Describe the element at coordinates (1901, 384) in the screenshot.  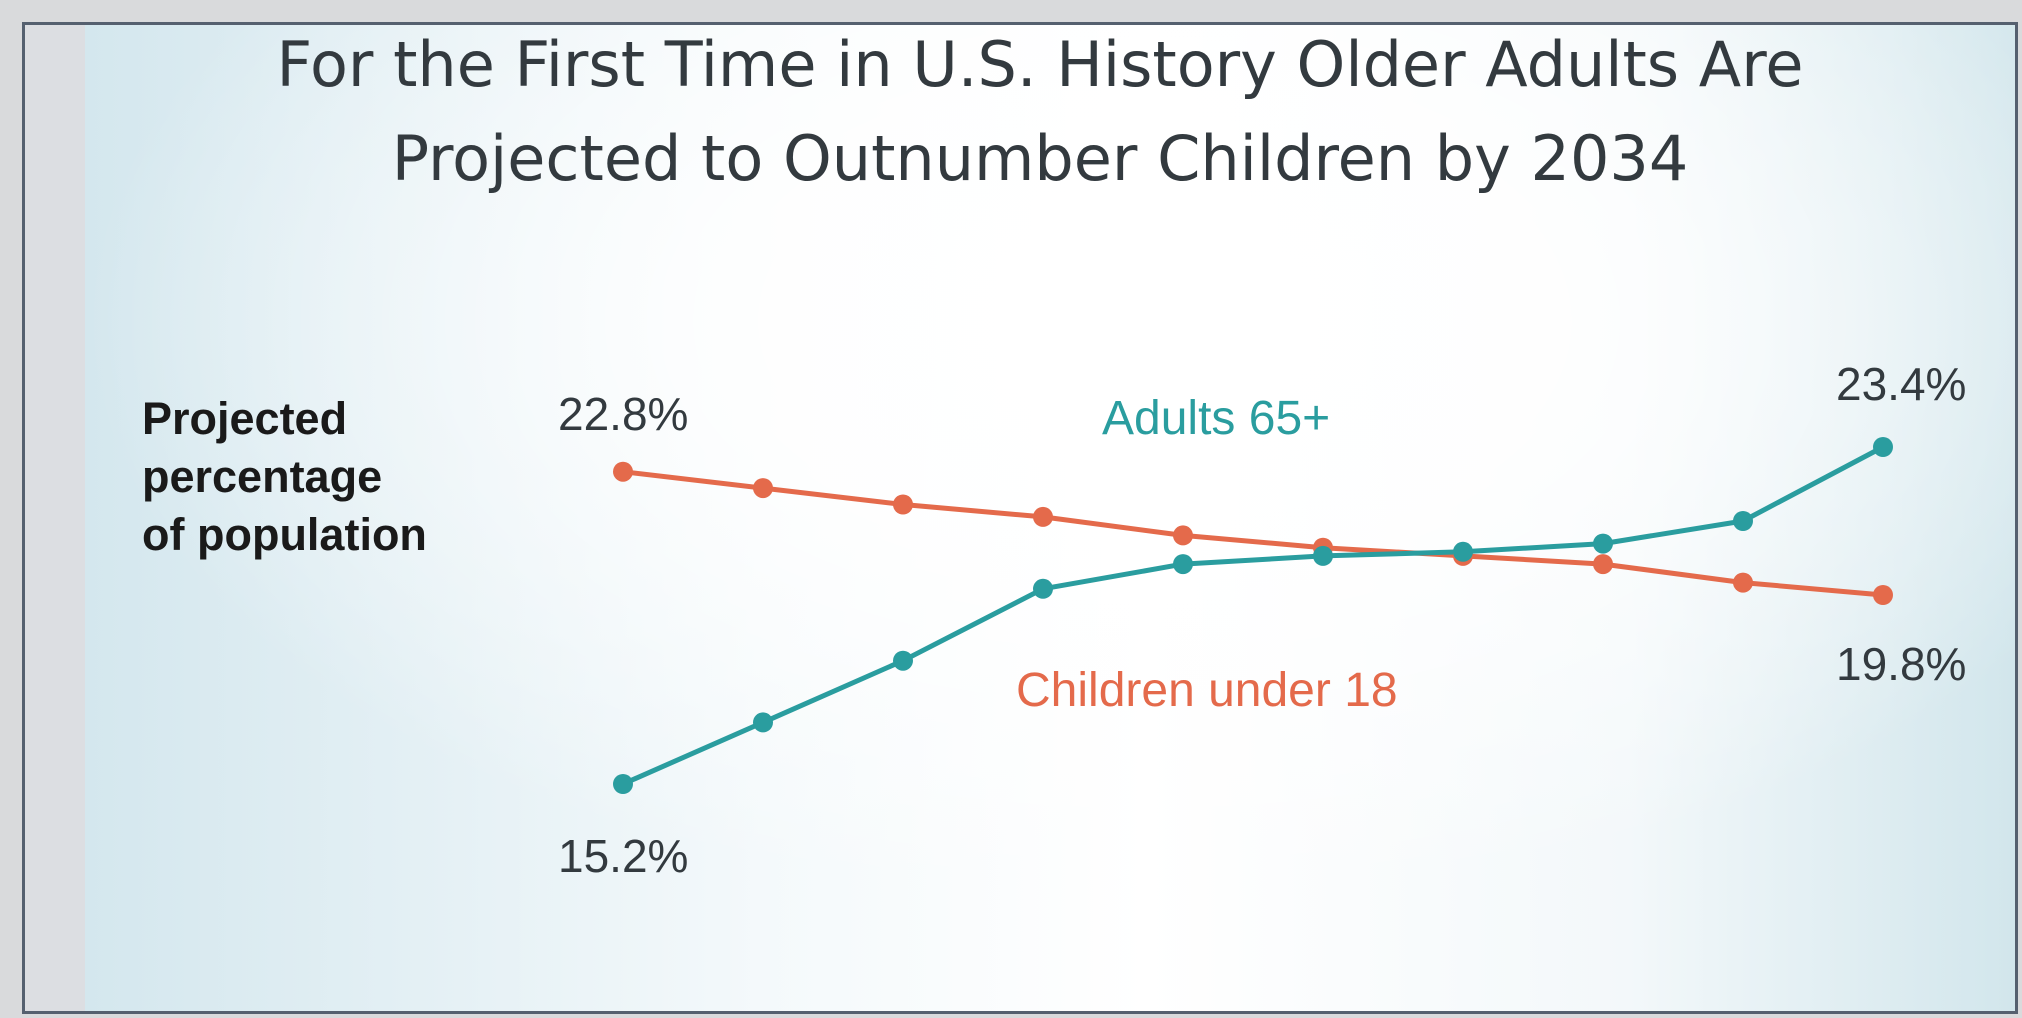
I see `adults-end-label: 23.4%` at that location.